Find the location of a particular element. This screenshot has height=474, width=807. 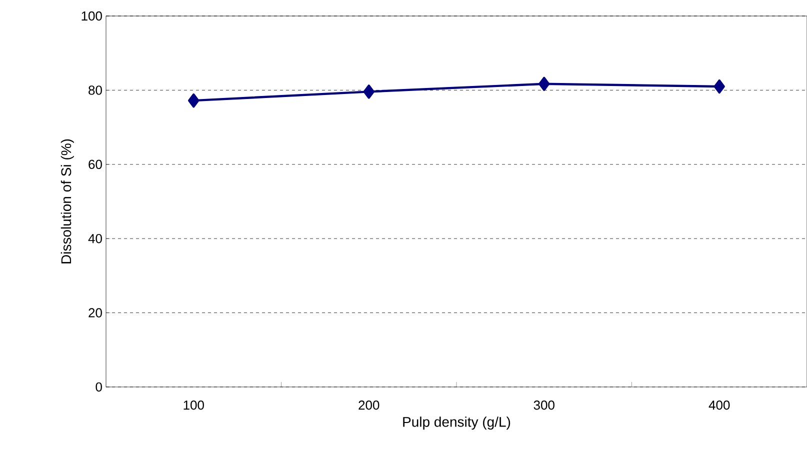

x-tick-label: 300 is located at coordinates (544, 405).